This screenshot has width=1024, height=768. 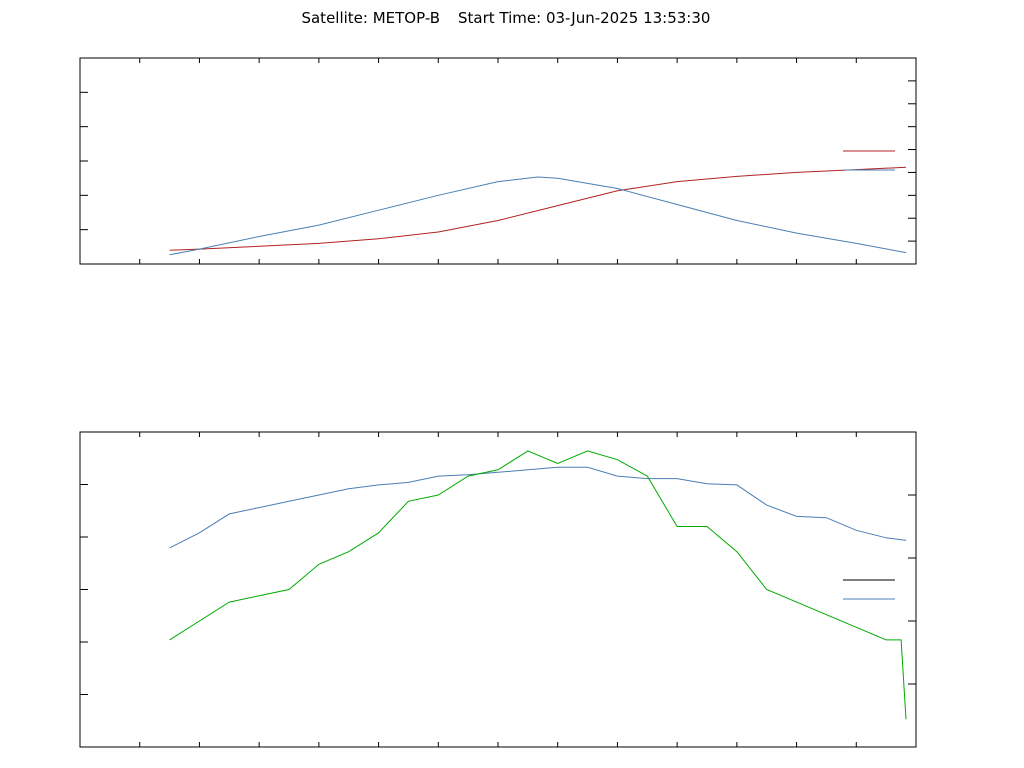 I want to click on series-line-Elevation, so click(x=538, y=216).